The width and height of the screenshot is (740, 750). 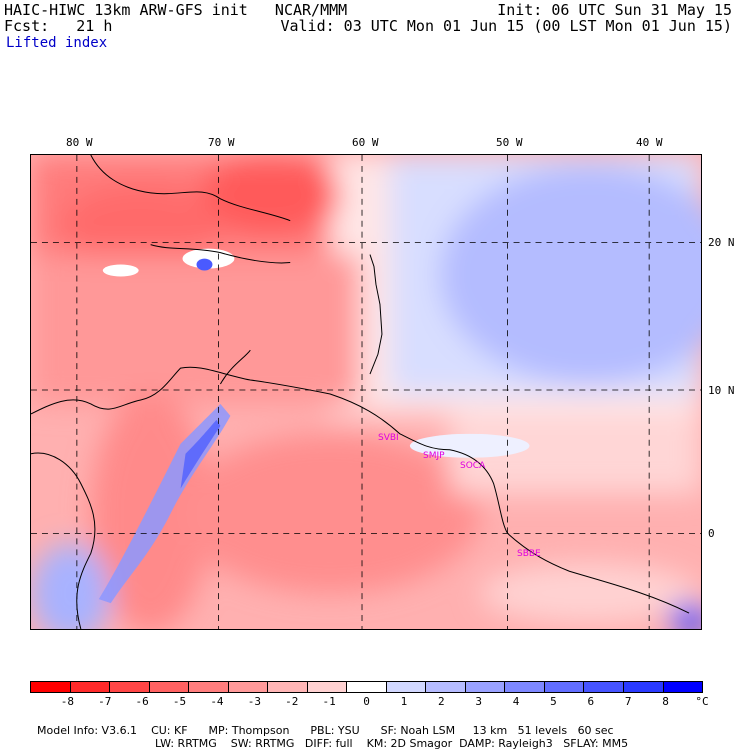 I want to click on lat-label-0: 0, so click(x=711, y=533).